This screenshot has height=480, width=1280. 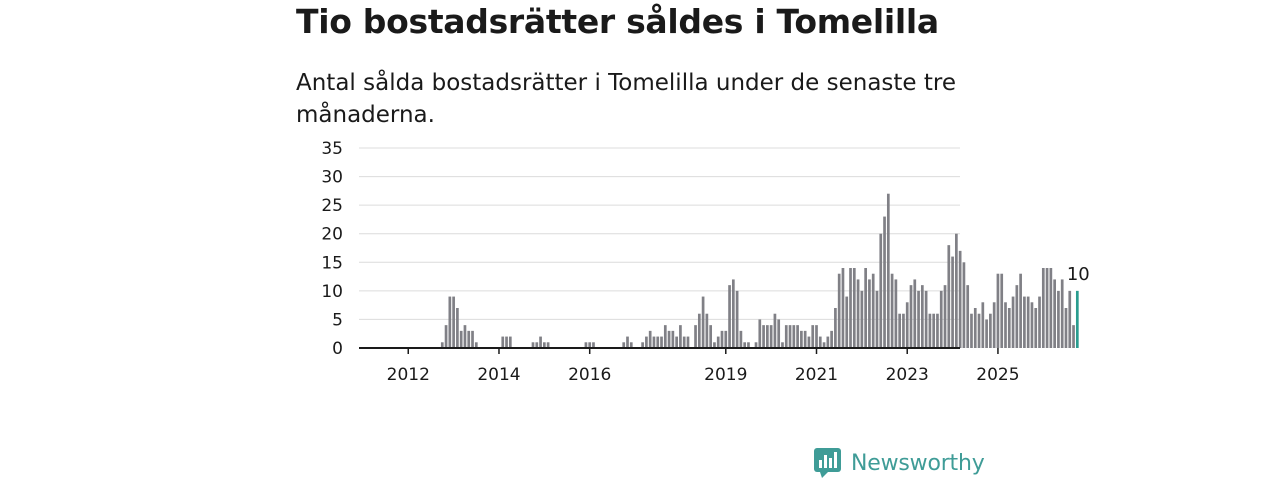 I want to click on annotations: 10, so click(x=1078, y=274).